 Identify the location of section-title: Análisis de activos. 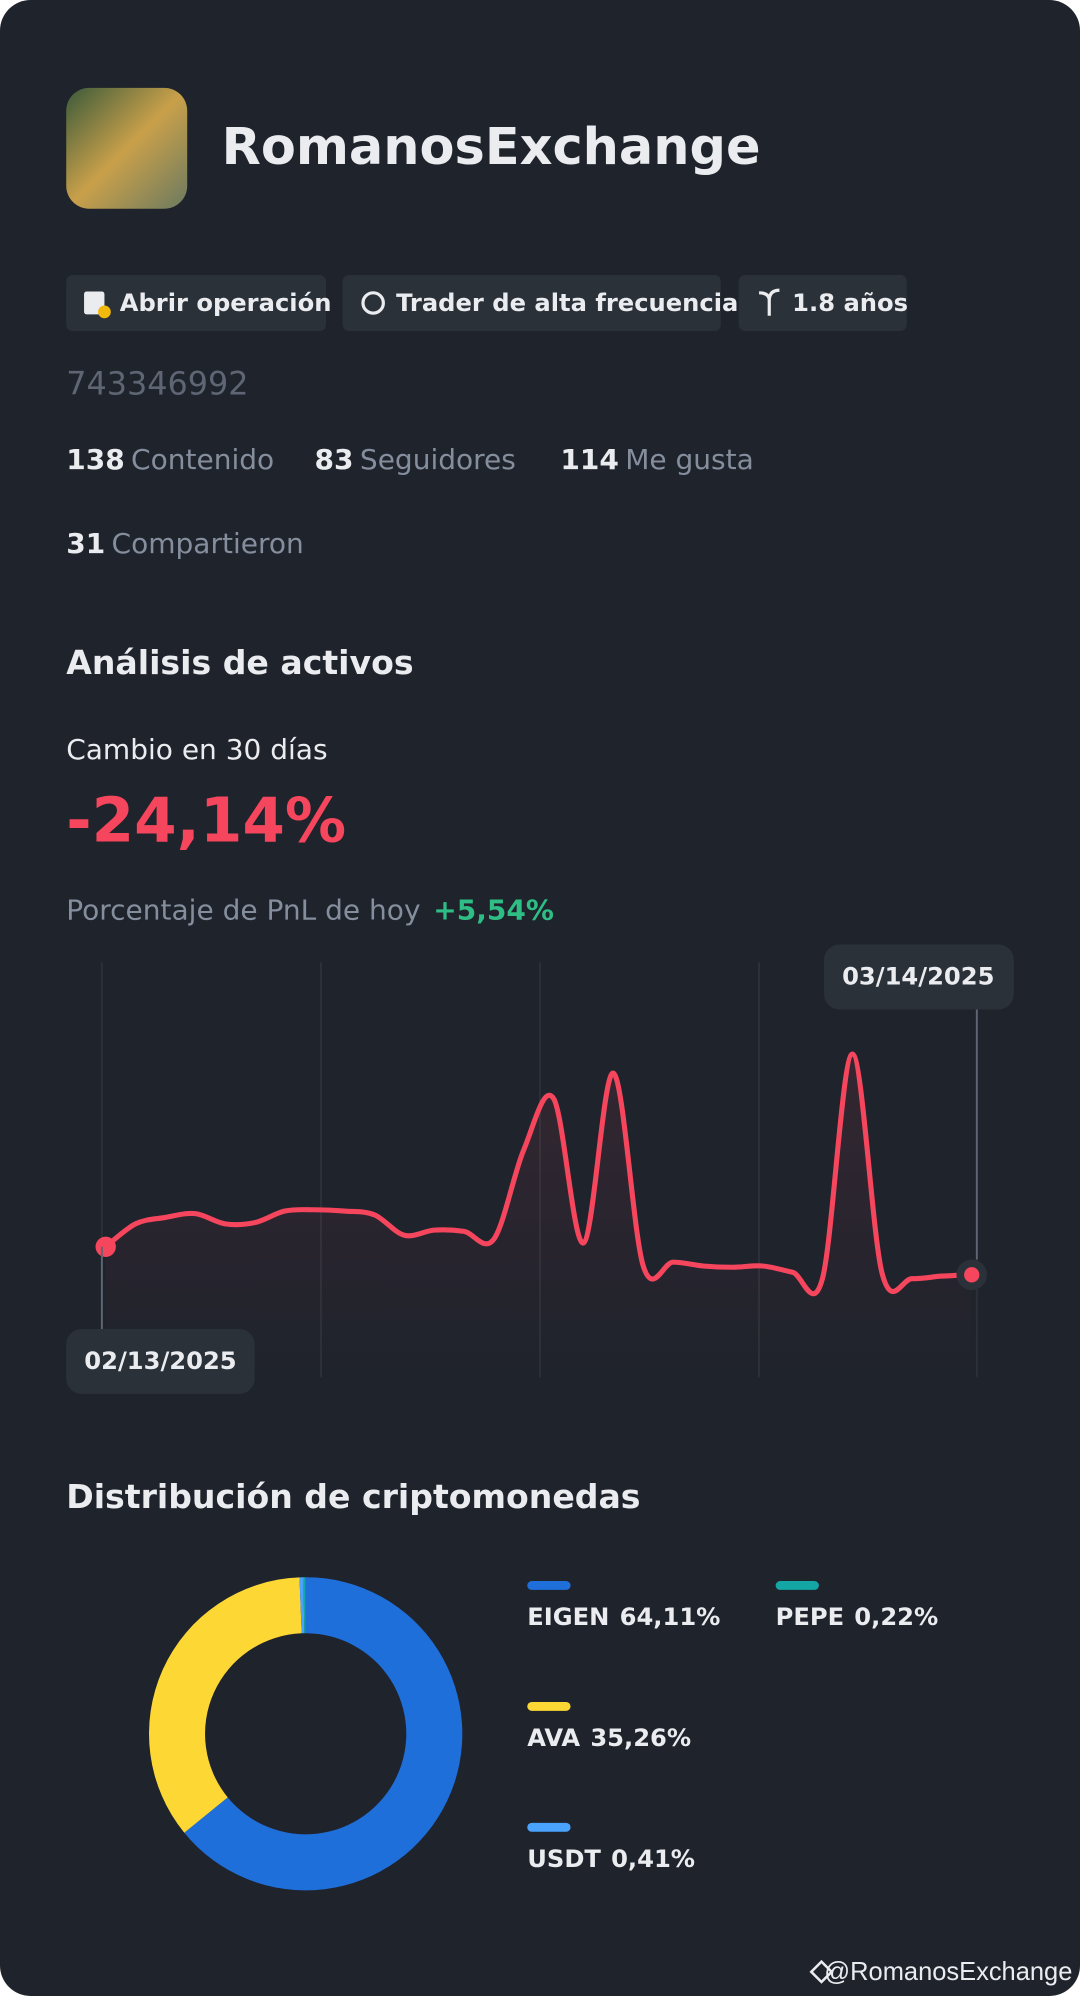
(239, 662).